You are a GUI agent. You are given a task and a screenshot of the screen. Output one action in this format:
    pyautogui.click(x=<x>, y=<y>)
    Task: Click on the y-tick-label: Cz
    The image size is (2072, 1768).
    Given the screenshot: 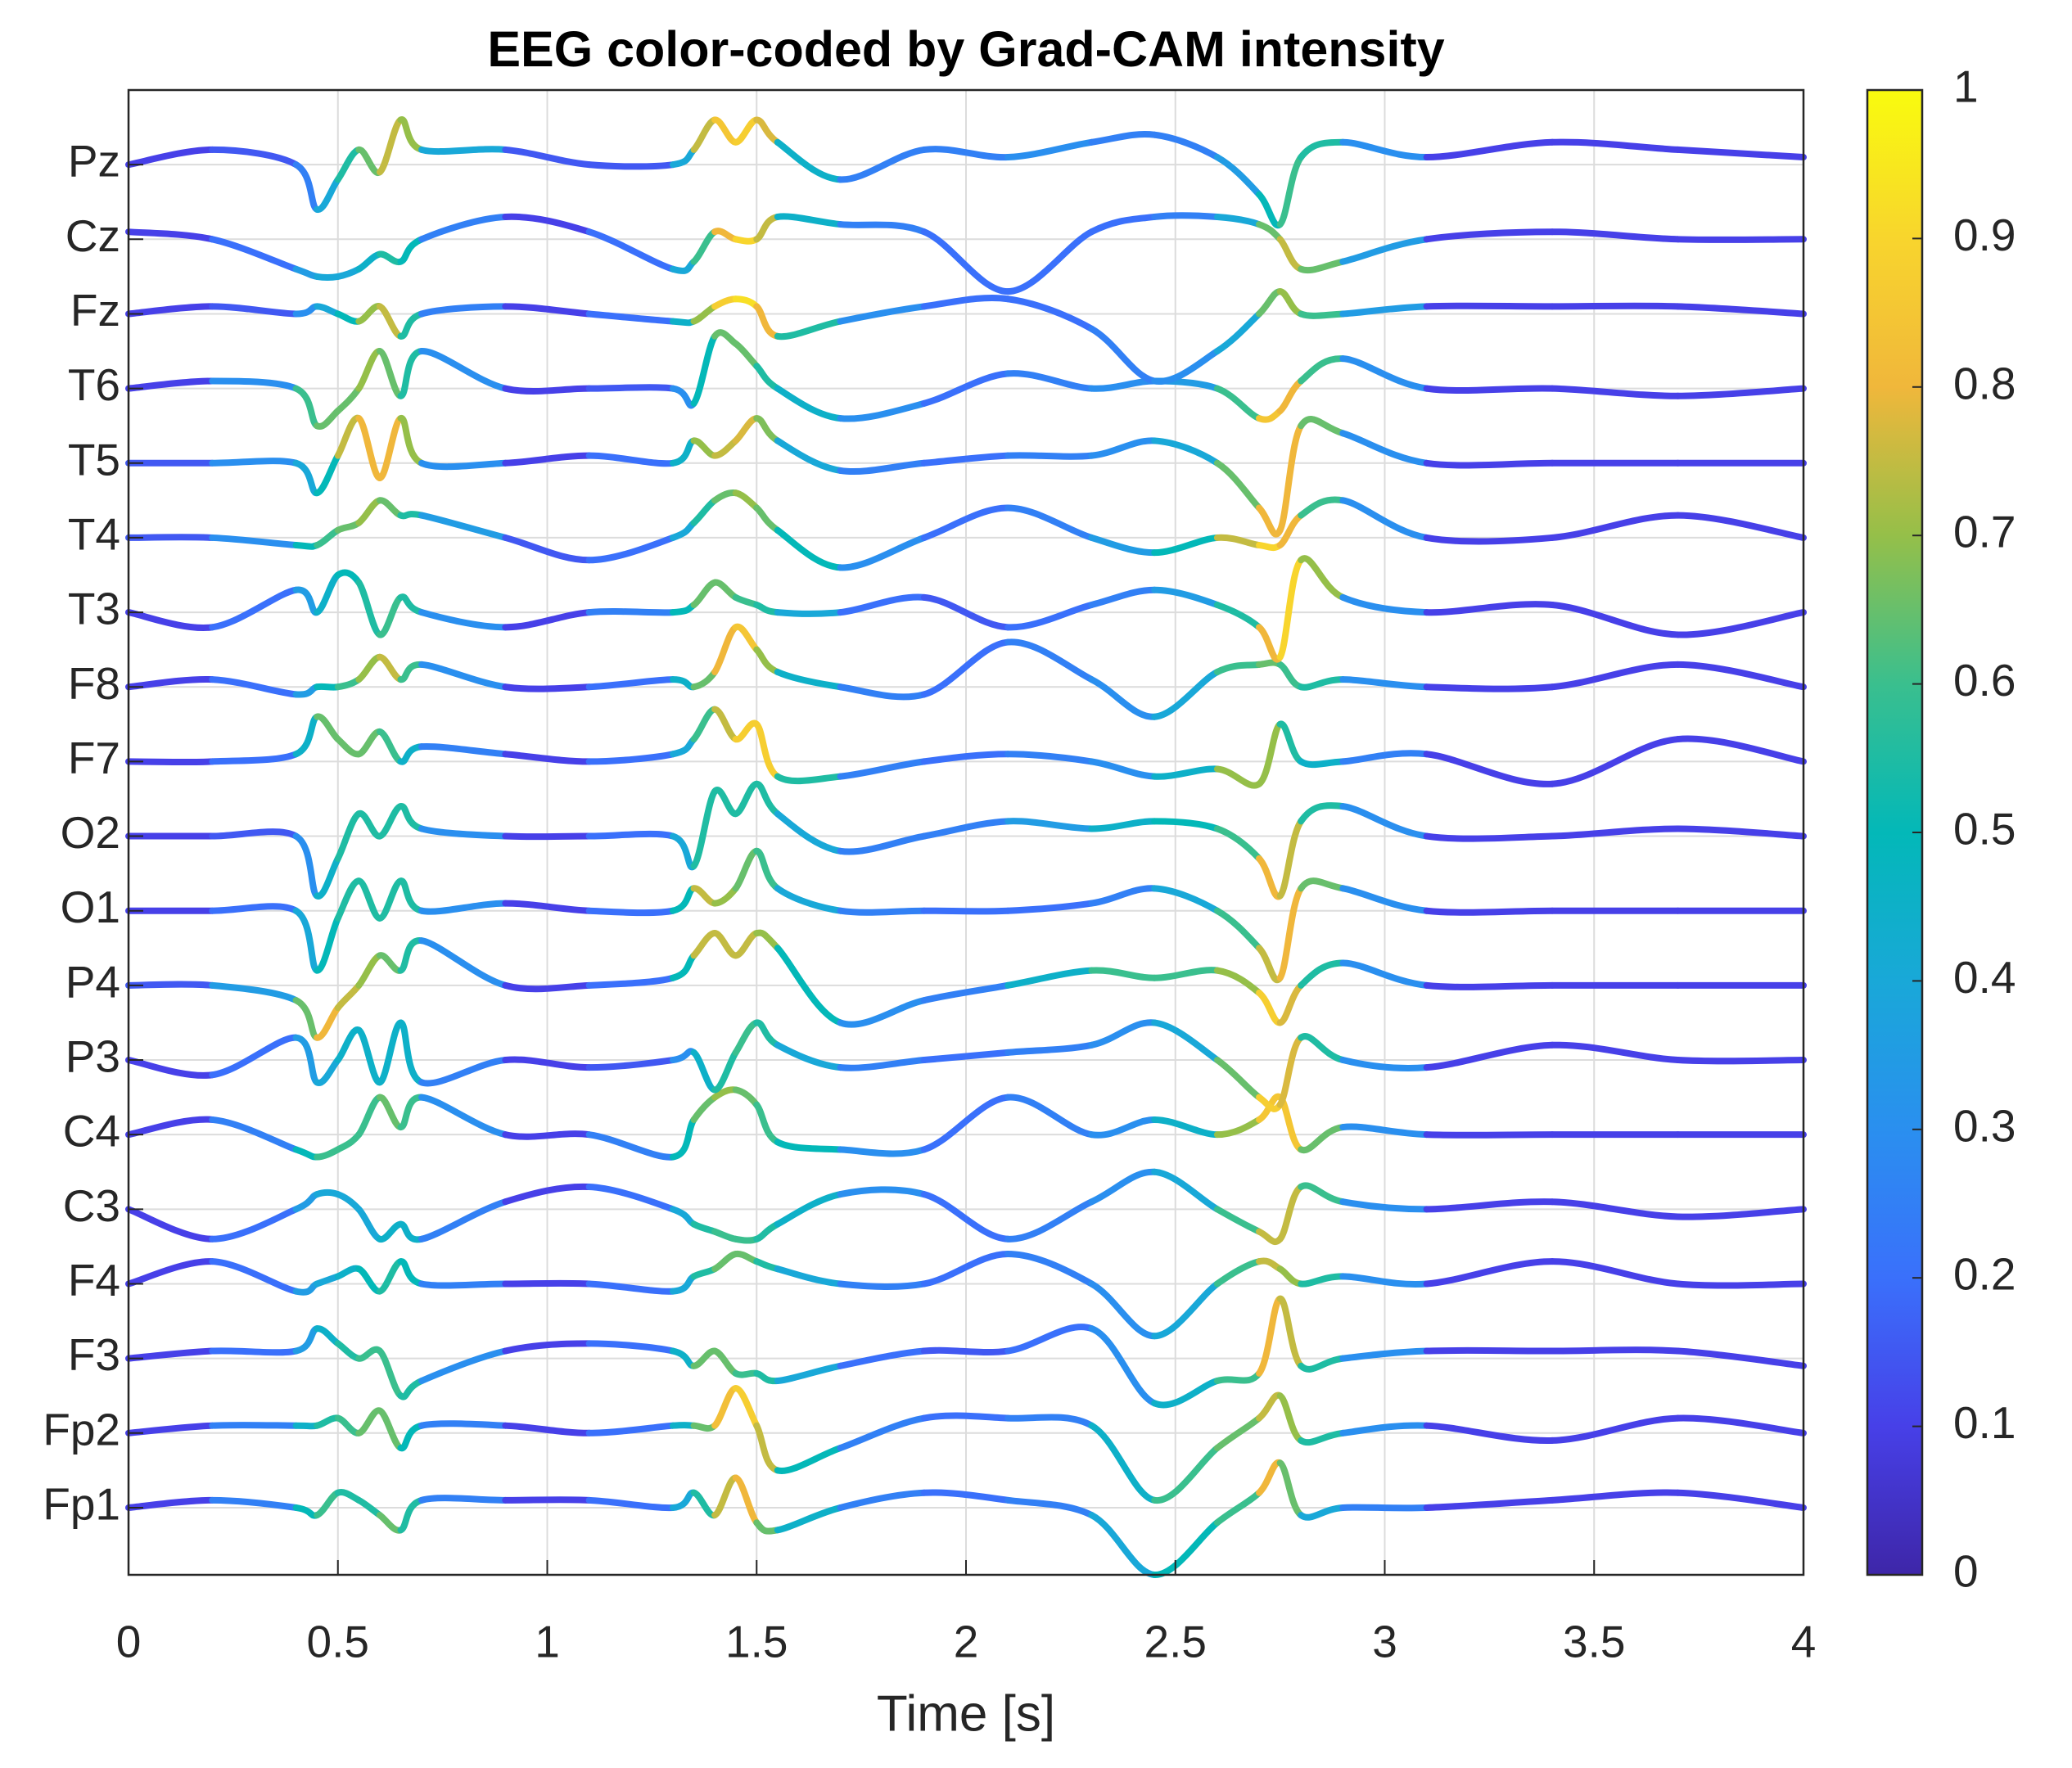 What is the action you would take?
    pyautogui.click(x=92, y=236)
    